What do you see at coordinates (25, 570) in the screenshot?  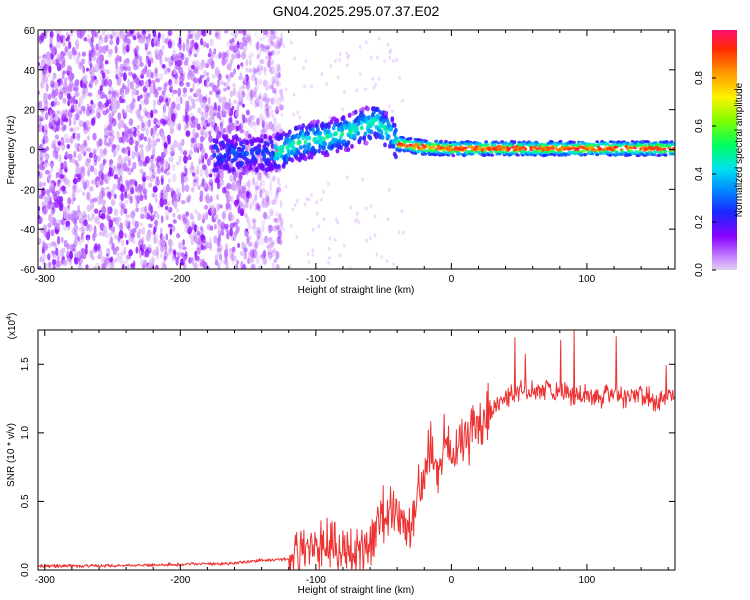 I see `snr-y-tick-label: 0.0` at bounding box center [25, 570].